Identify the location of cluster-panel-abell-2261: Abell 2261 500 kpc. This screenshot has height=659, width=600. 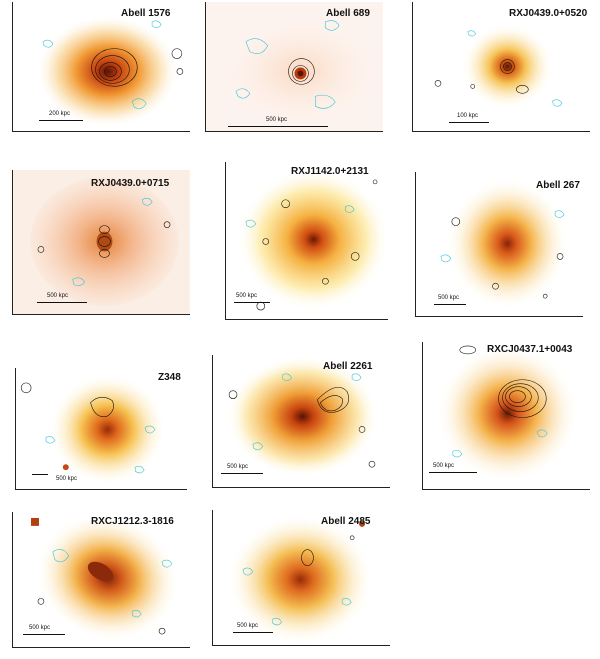
(301, 421).